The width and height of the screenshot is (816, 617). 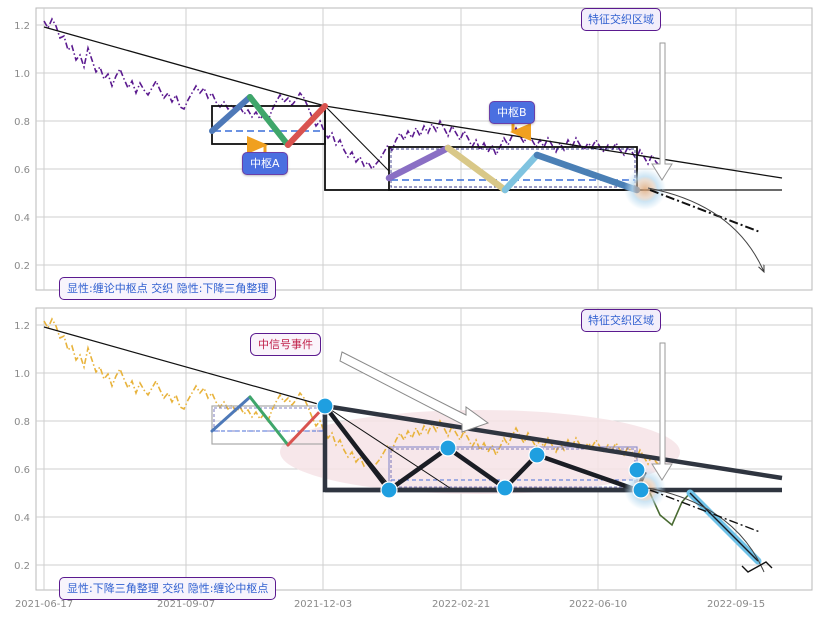 I want to click on chan-seg-up-2-bottom, so click(x=306, y=425).